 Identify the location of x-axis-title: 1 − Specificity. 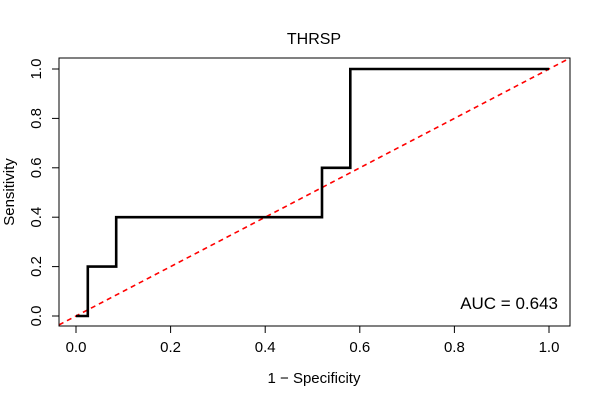
(314, 378).